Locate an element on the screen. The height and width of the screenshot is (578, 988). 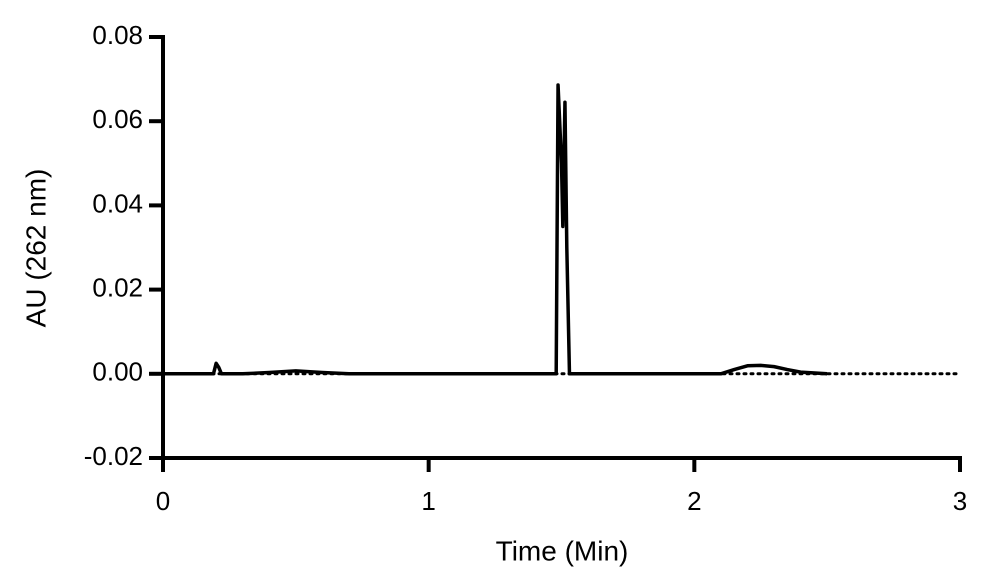
x-axis-title: Time (Min) is located at coordinates (562, 550).